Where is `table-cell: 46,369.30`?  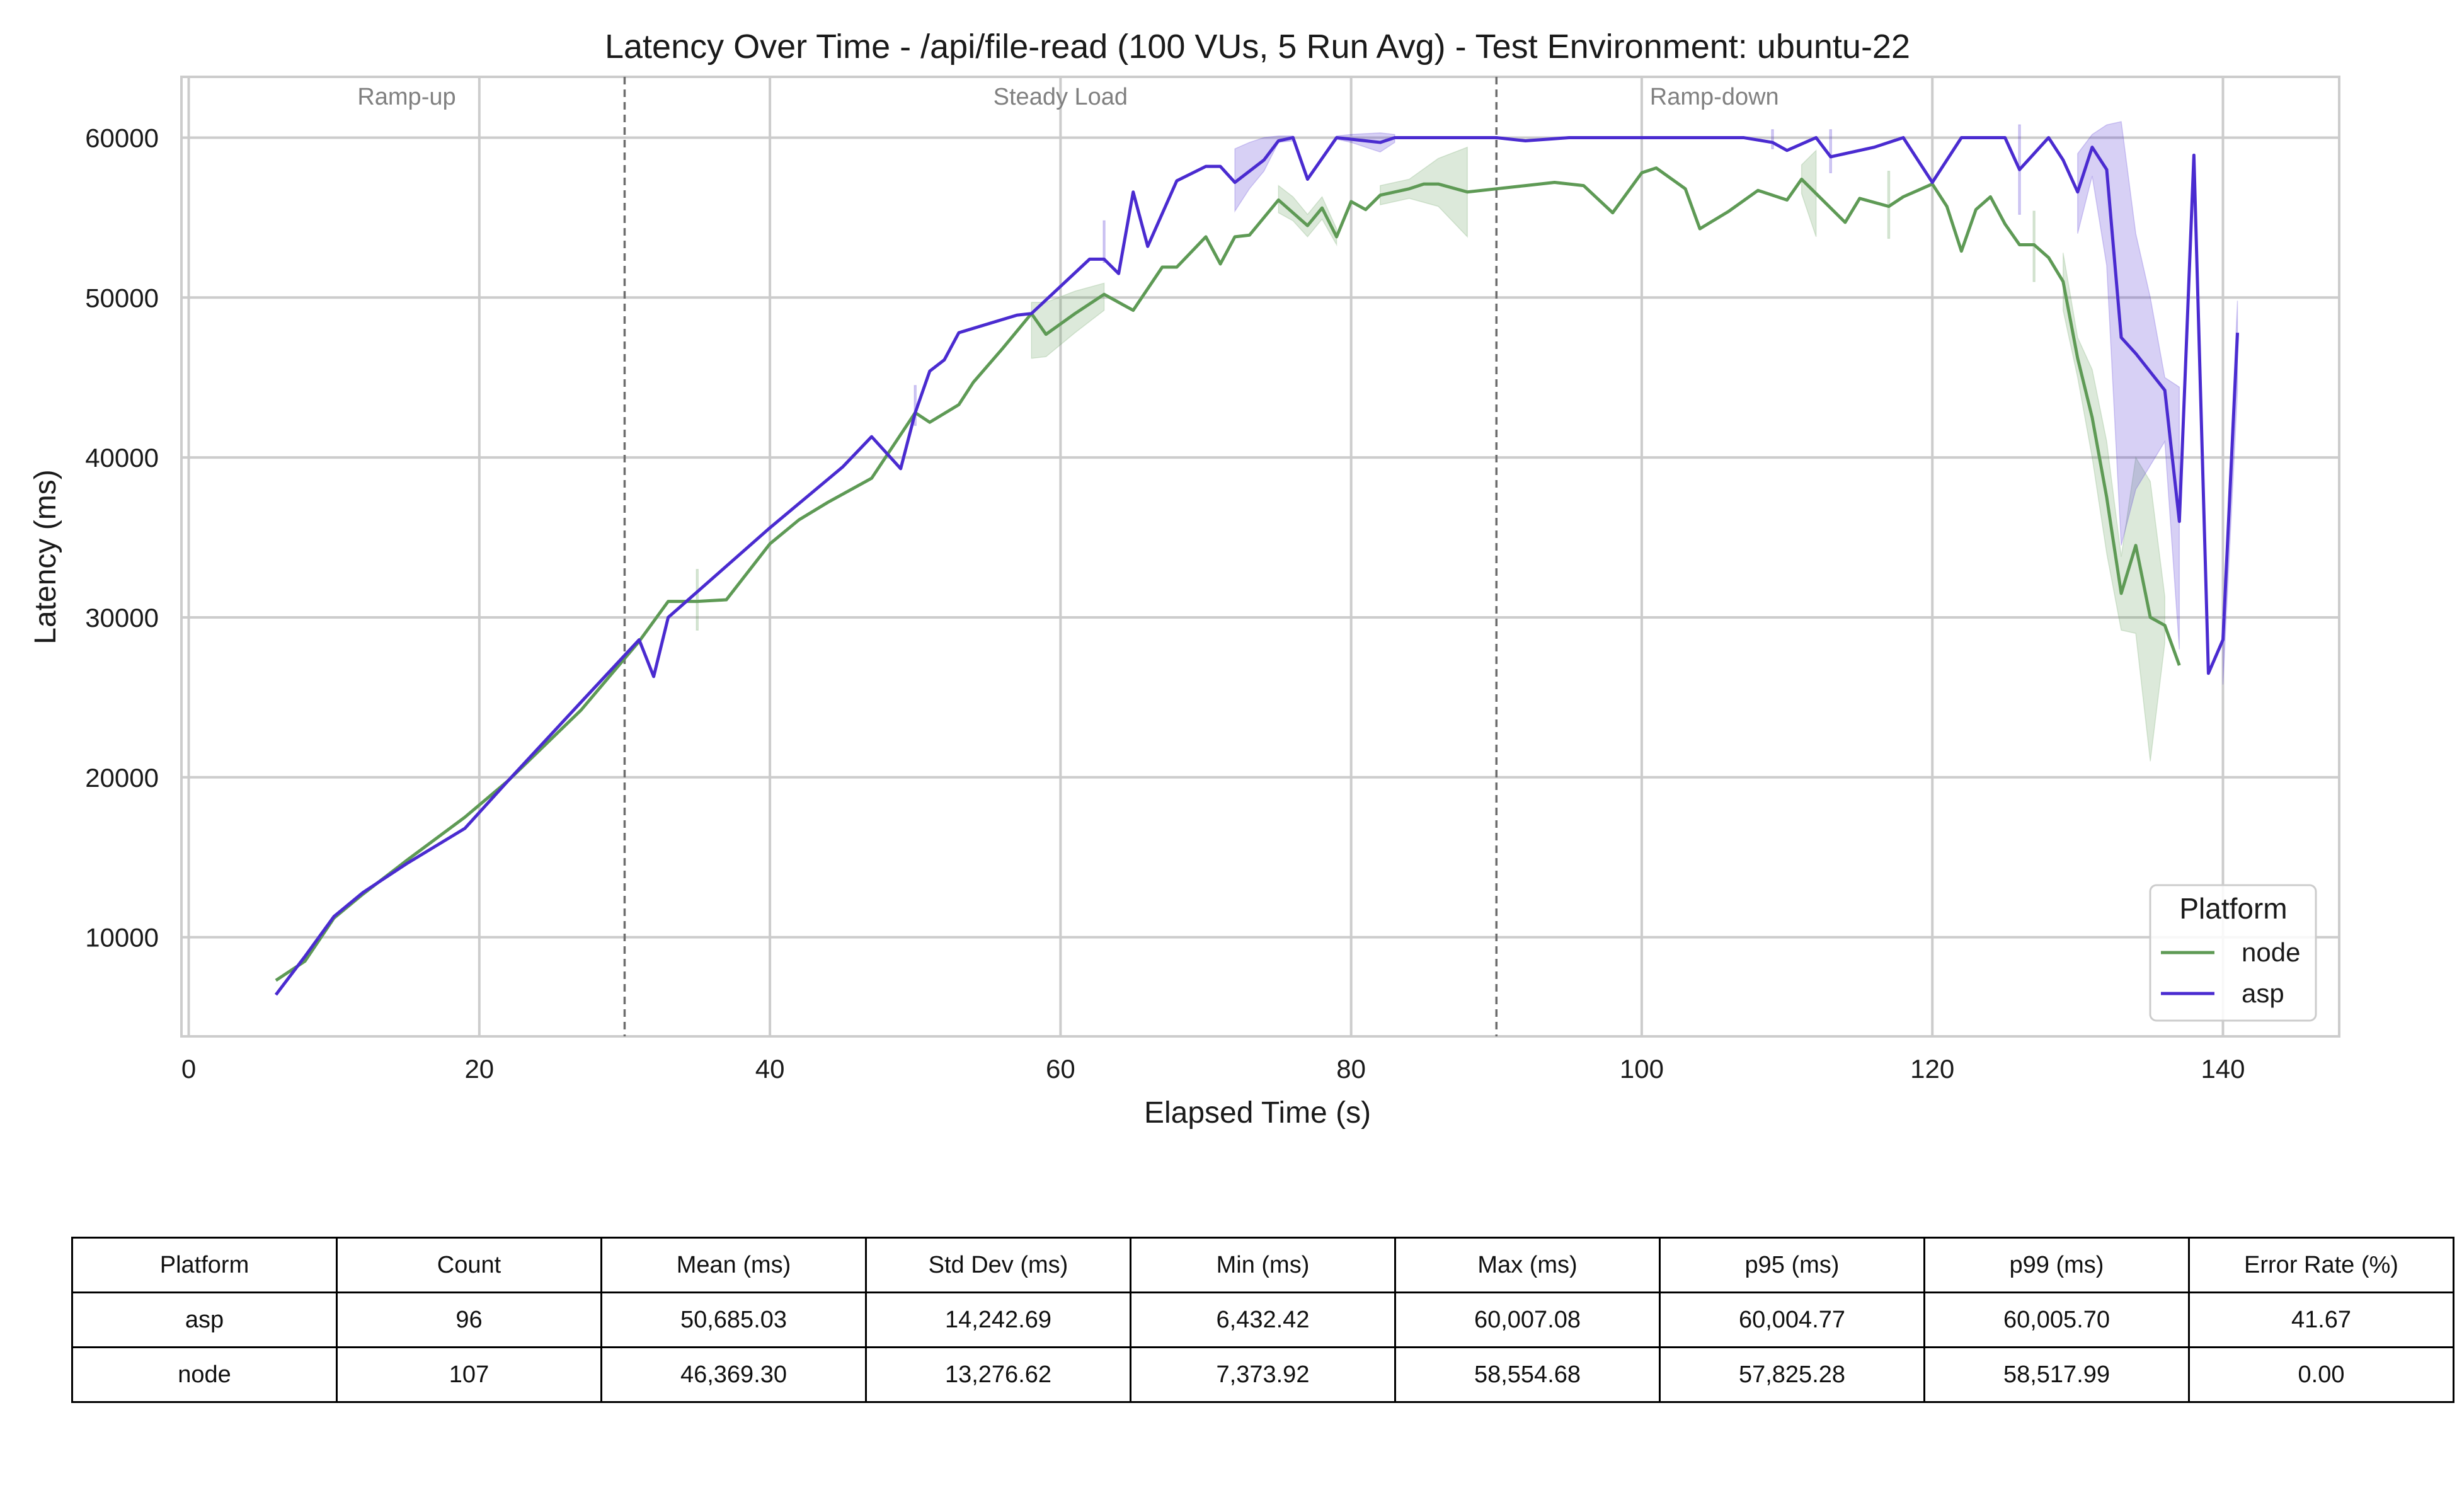
table-cell: 46,369.30 is located at coordinates (733, 1374).